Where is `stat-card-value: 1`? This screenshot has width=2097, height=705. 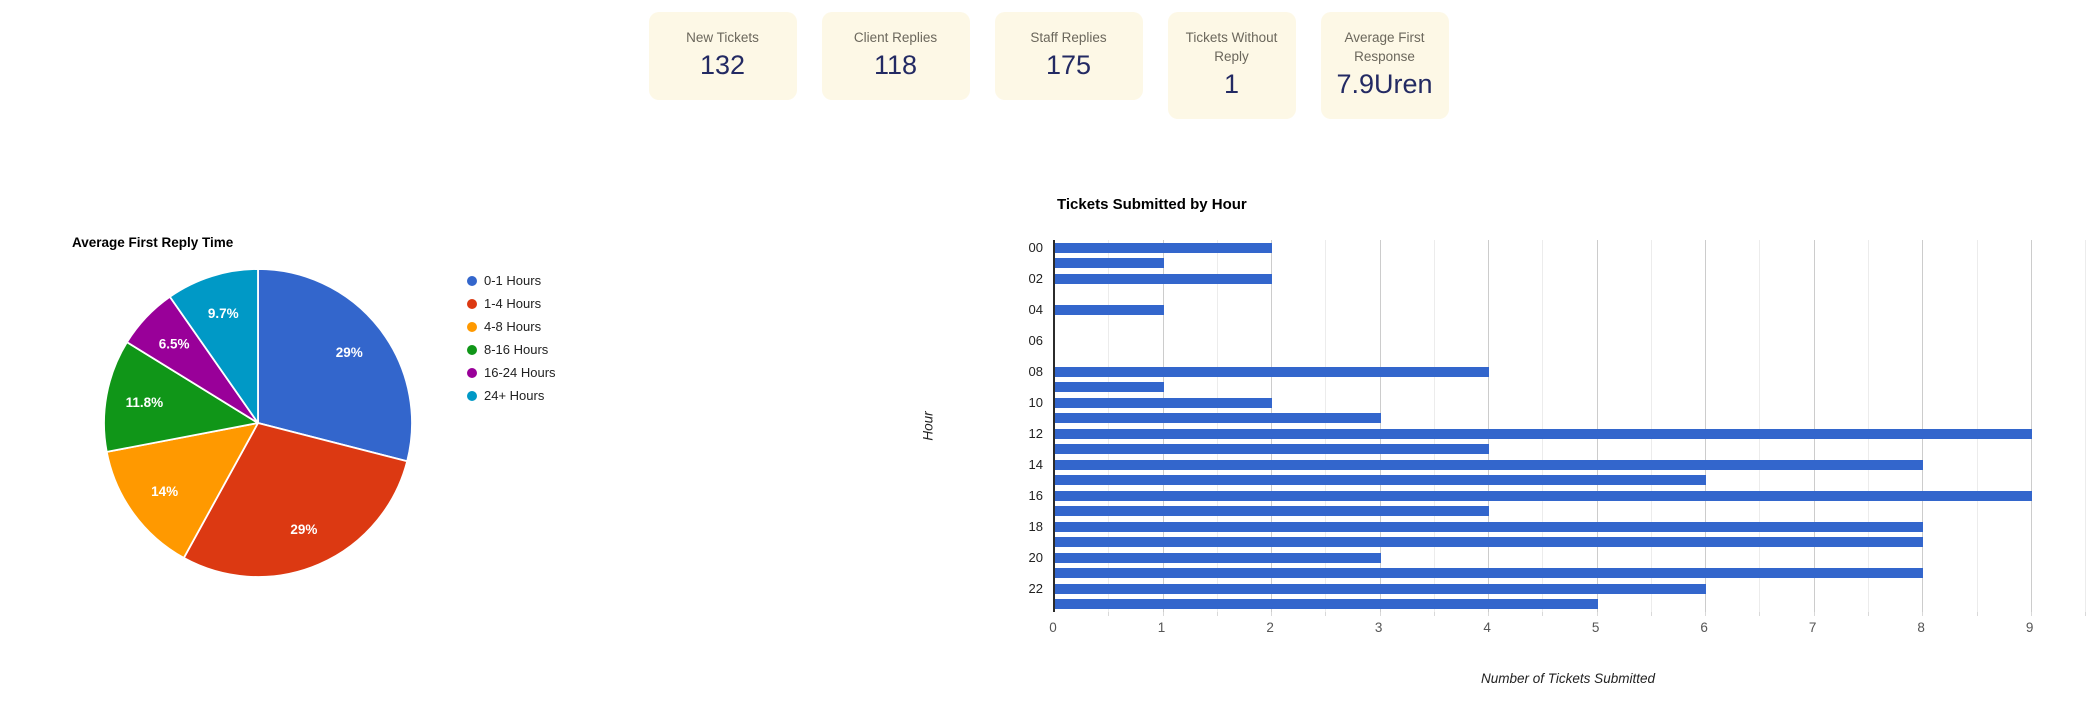 stat-card-value: 1 is located at coordinates (1231, 84).